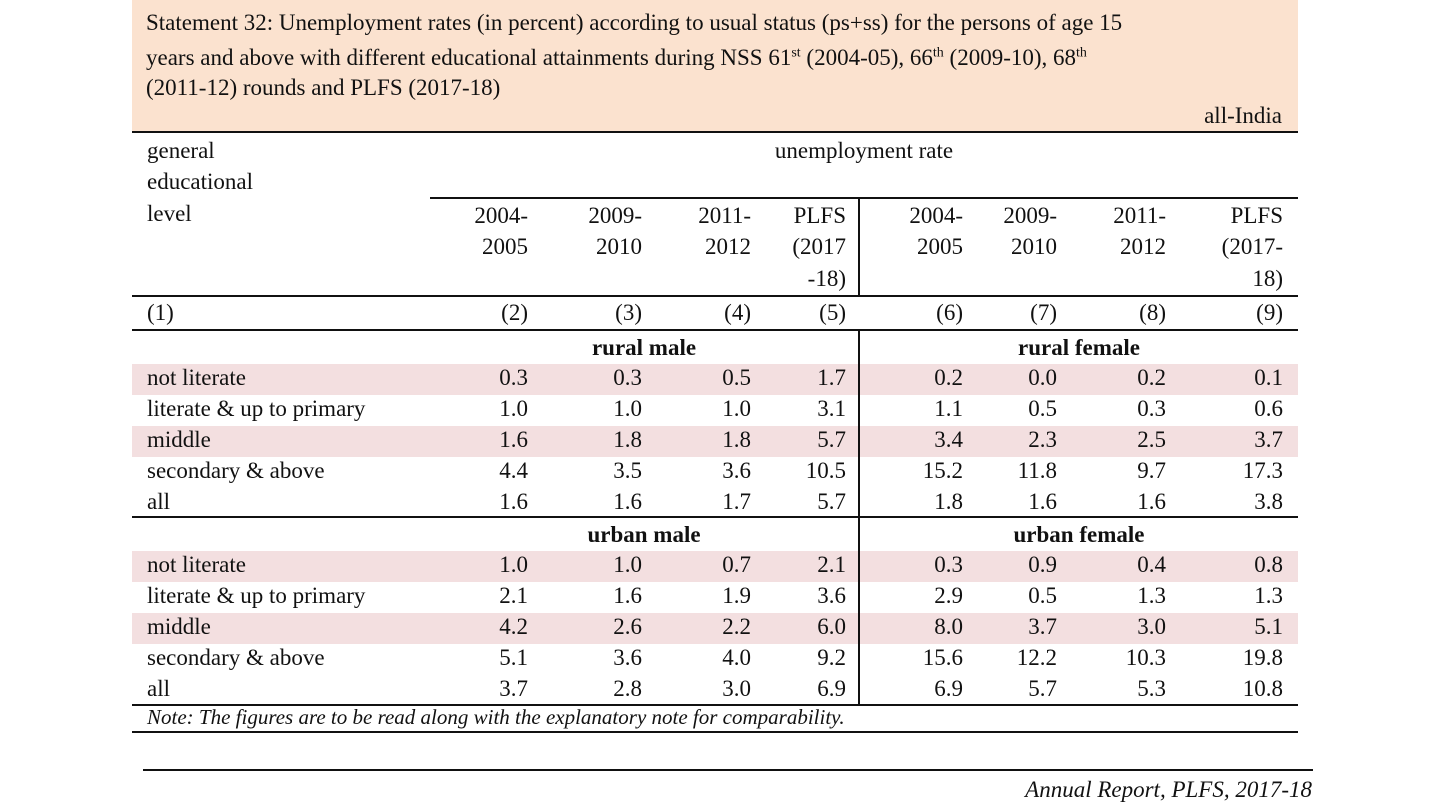  What do you see at coordinates (1168, 789) in the screenshot?
I see `page-footer: Annual Report, PLFS, 2017-18` at bounding box center [1168, 789].